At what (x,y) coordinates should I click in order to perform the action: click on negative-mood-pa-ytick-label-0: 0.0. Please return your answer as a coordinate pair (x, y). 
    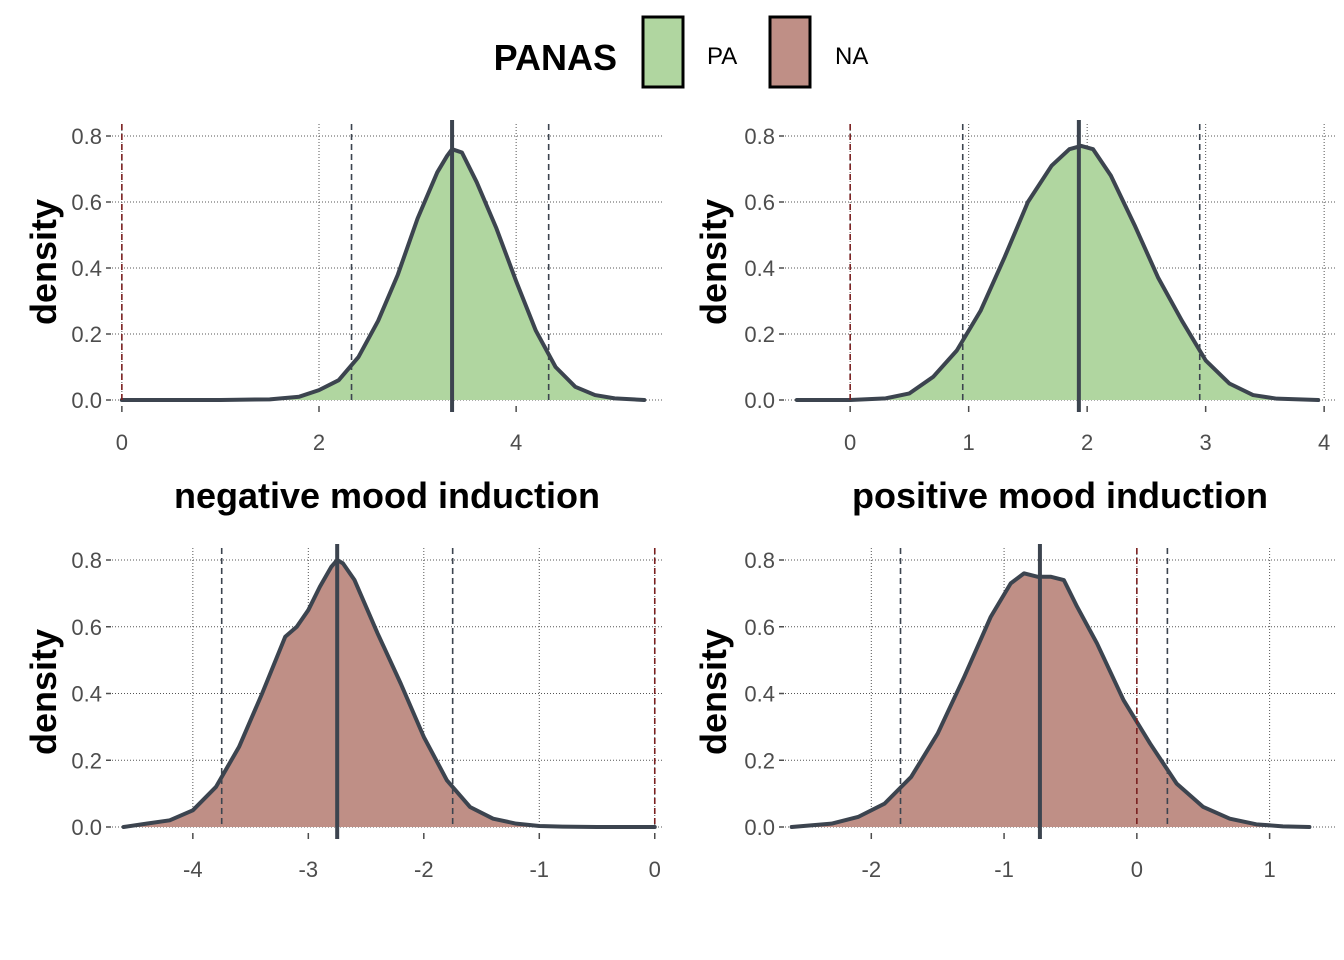
    Looking at the image, I should click on (86, 400).